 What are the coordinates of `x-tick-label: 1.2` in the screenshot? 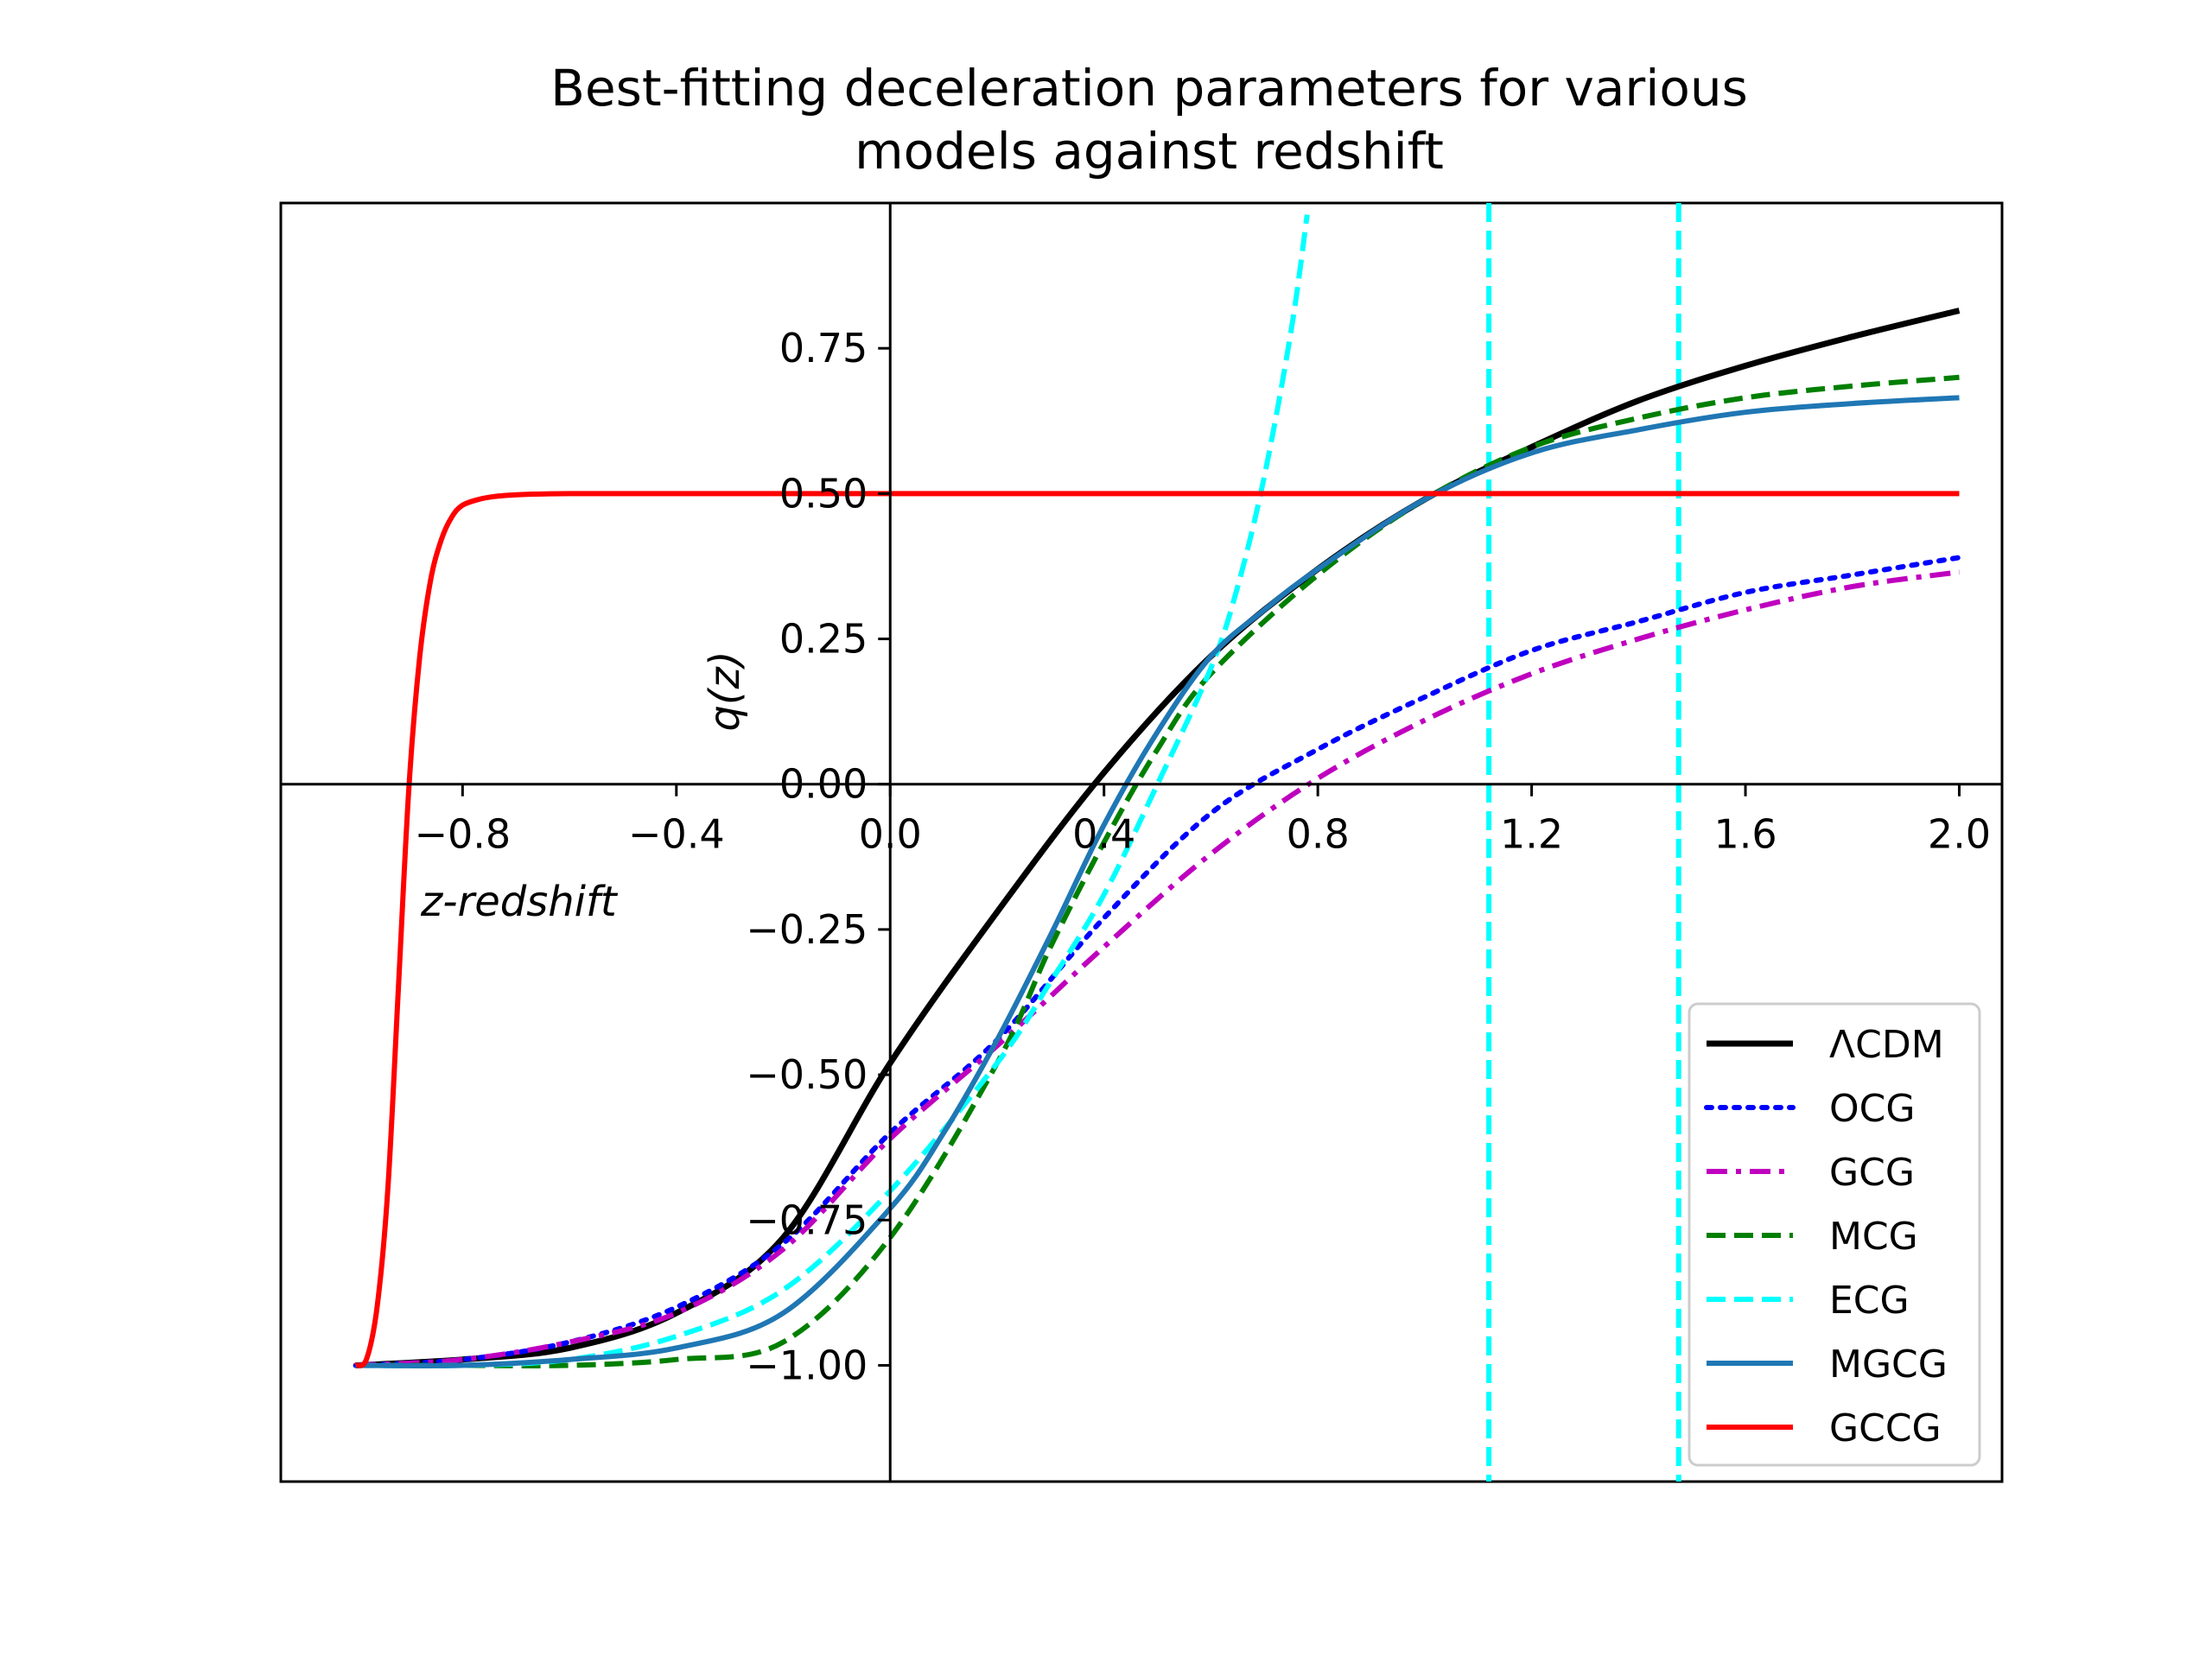 It's located at (1531, 834).